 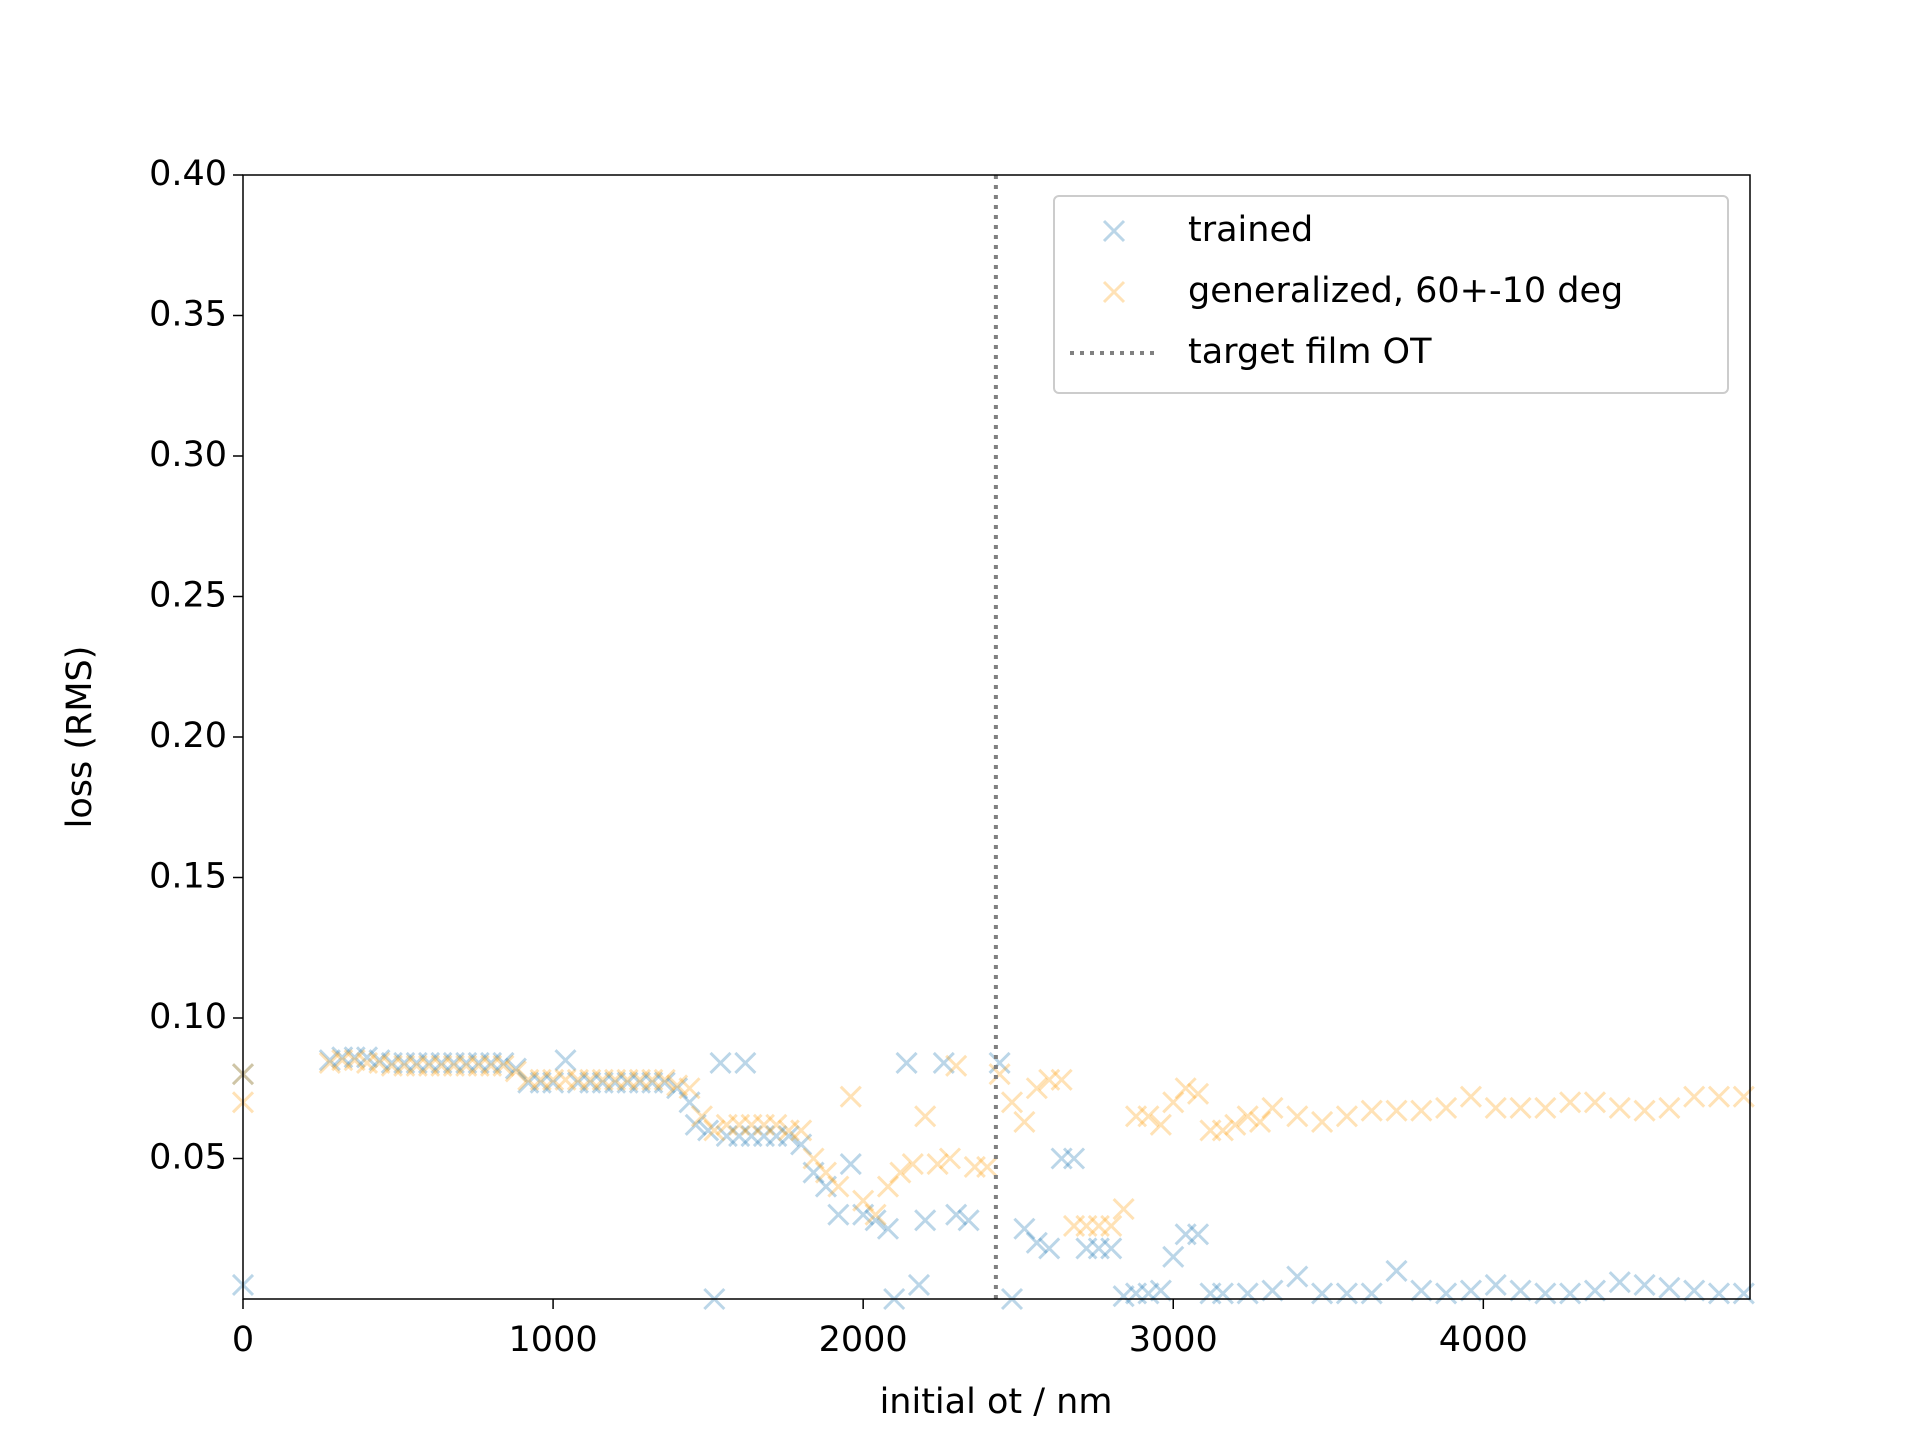 I want to click on x-tick-label: 2000, so click(x=863, y=1340).